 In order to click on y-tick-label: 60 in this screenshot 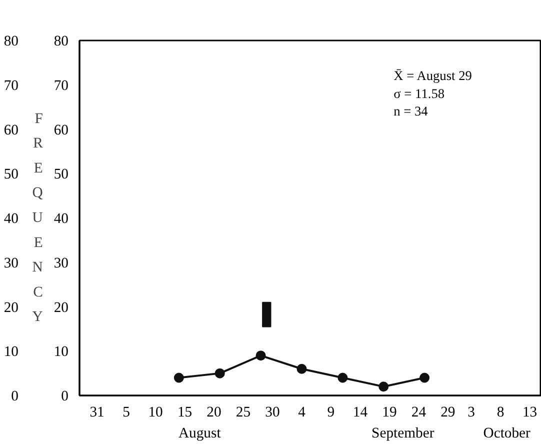, I will do `click(11, 130)`.